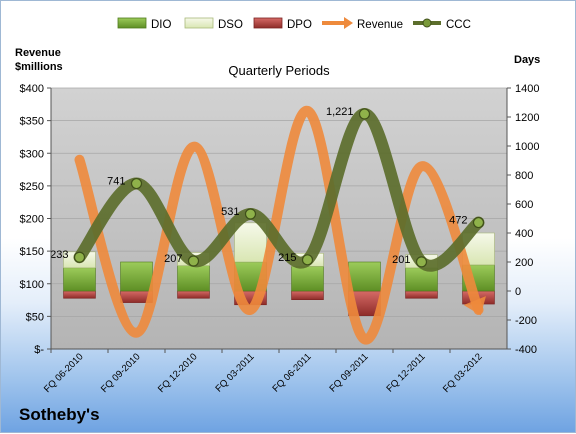 Image resolution: width=576 pixels, height=434 pixels. Describe the element at coordinates (524, 205) in the screenshot. I see `right-tick-label: 600` at that location.